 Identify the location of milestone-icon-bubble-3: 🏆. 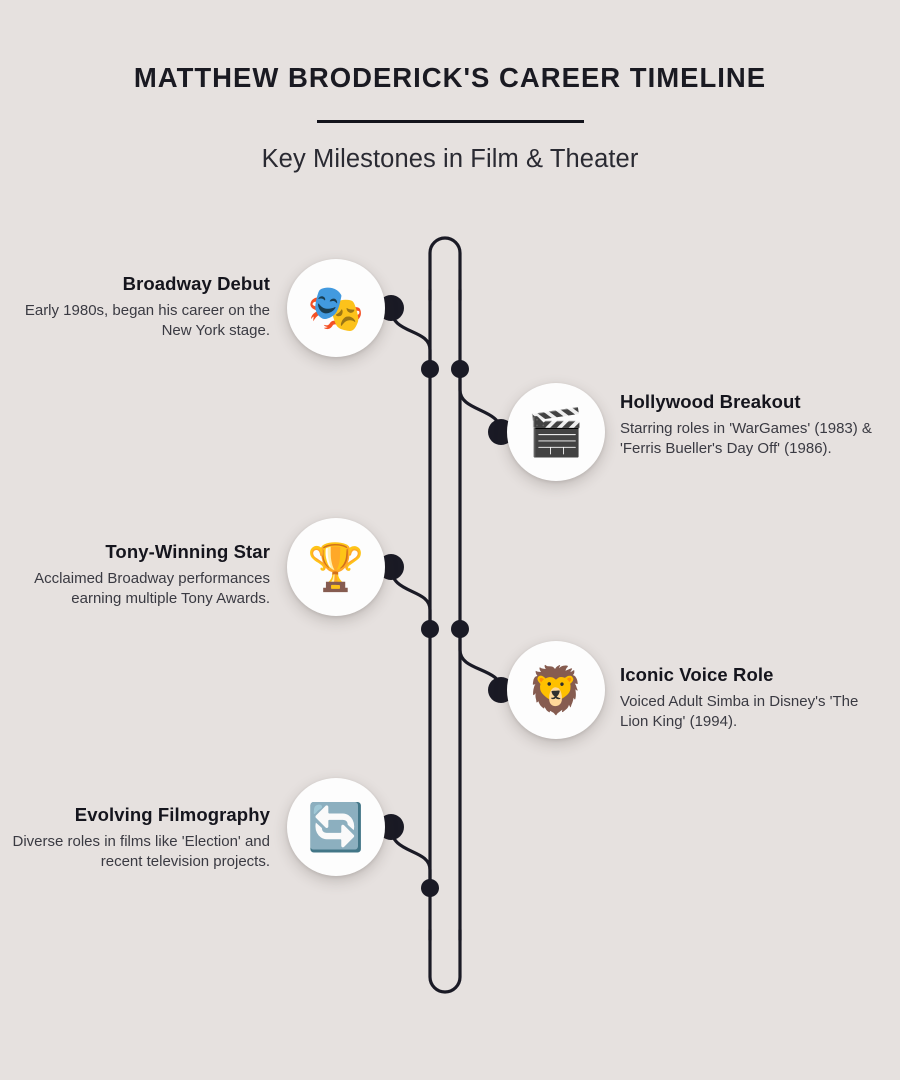
(336, 567).